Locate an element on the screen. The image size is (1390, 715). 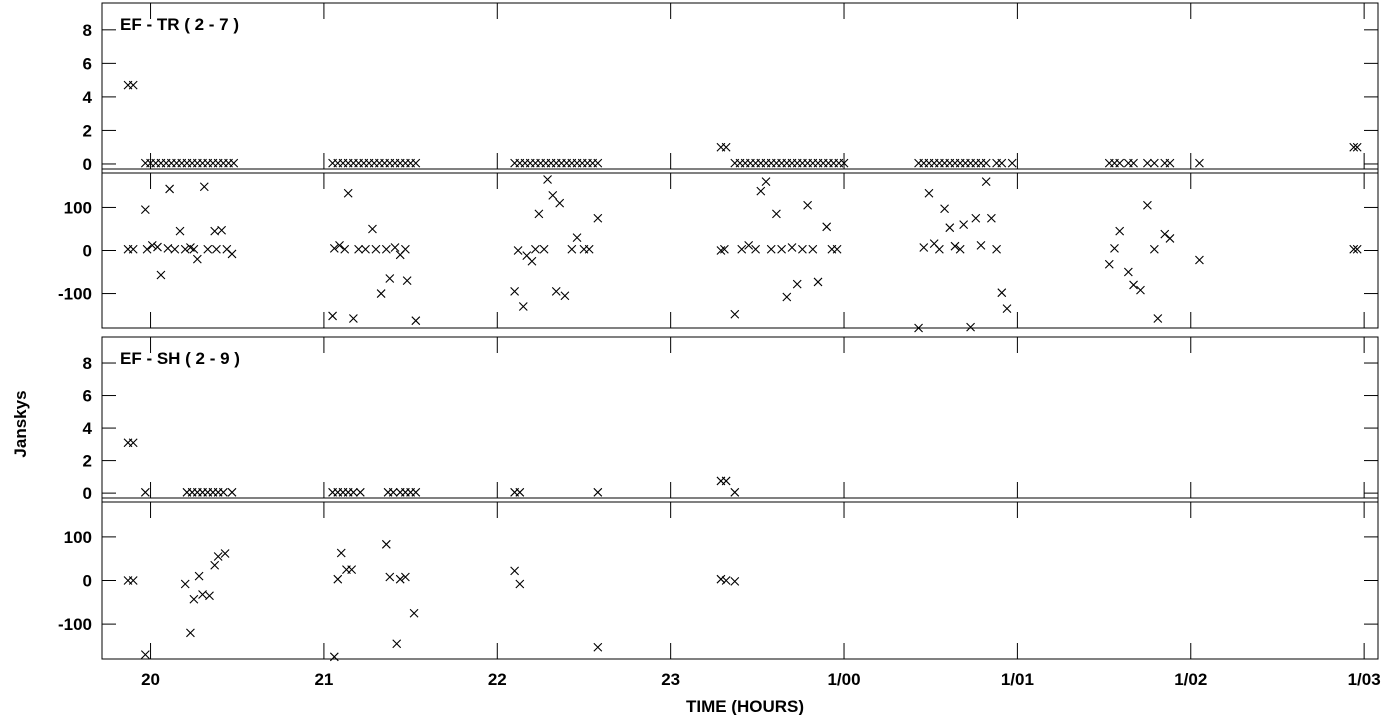
x-tick-label: 23 is located at coordinates (670, 679).